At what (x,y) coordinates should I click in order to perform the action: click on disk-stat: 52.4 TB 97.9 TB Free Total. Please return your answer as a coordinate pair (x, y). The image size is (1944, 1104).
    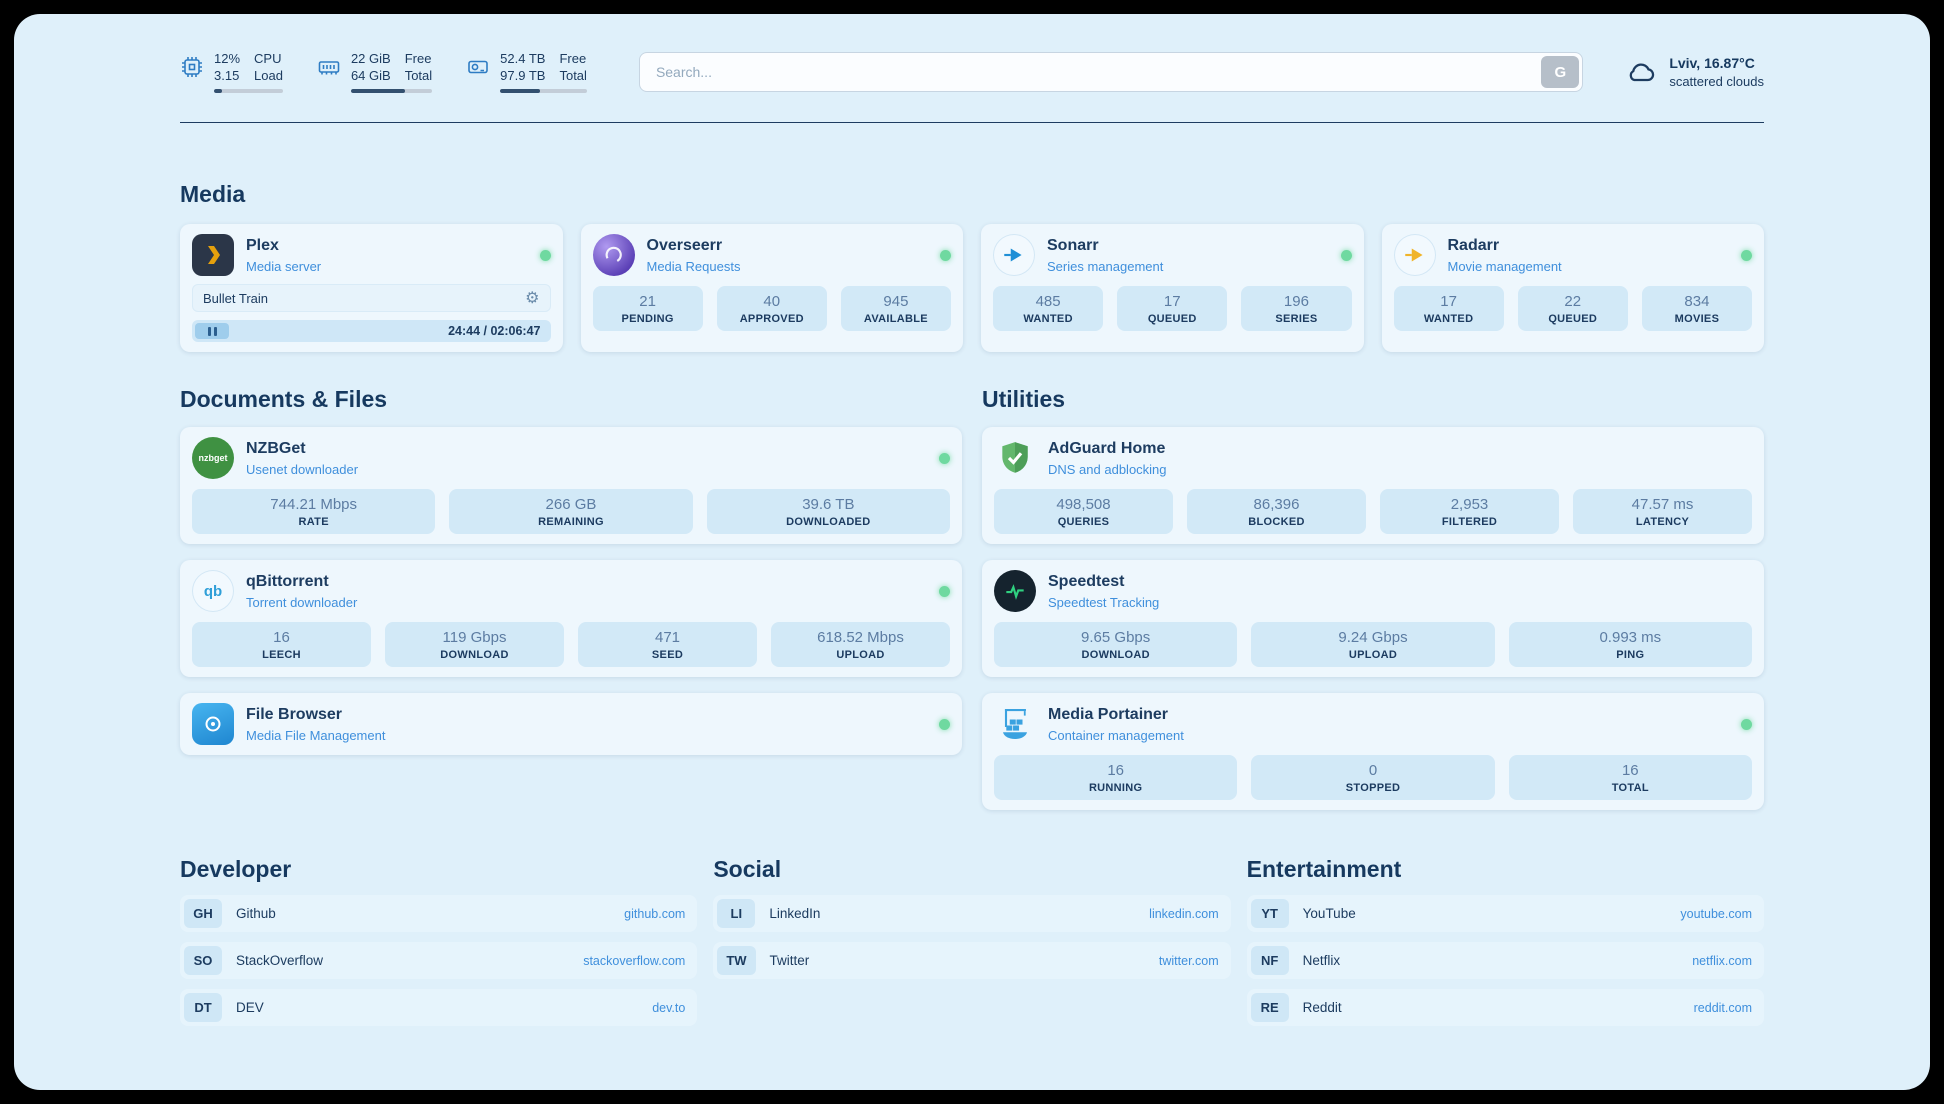
    Looking at the image, I should click on (526, 72).